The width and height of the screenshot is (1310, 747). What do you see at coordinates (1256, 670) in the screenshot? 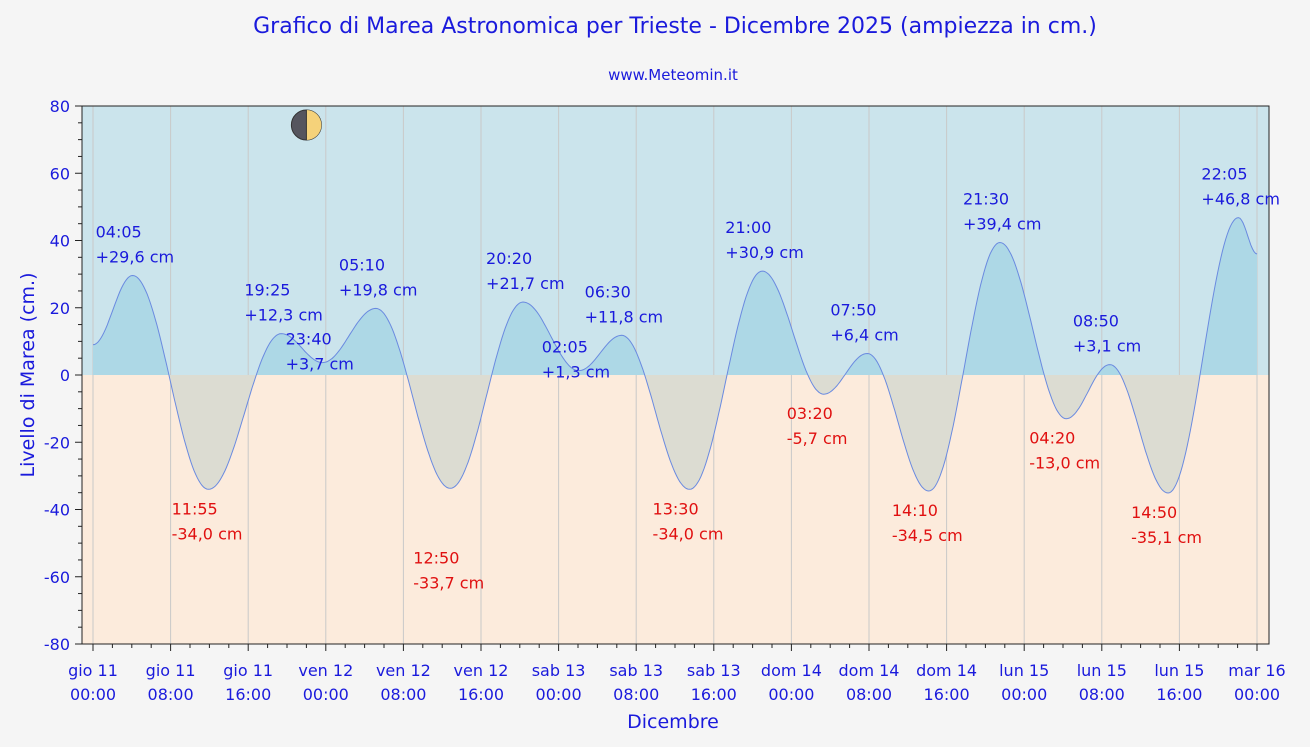
I see `x-tick-day: mar 16` at bounding box center [1256, 670].